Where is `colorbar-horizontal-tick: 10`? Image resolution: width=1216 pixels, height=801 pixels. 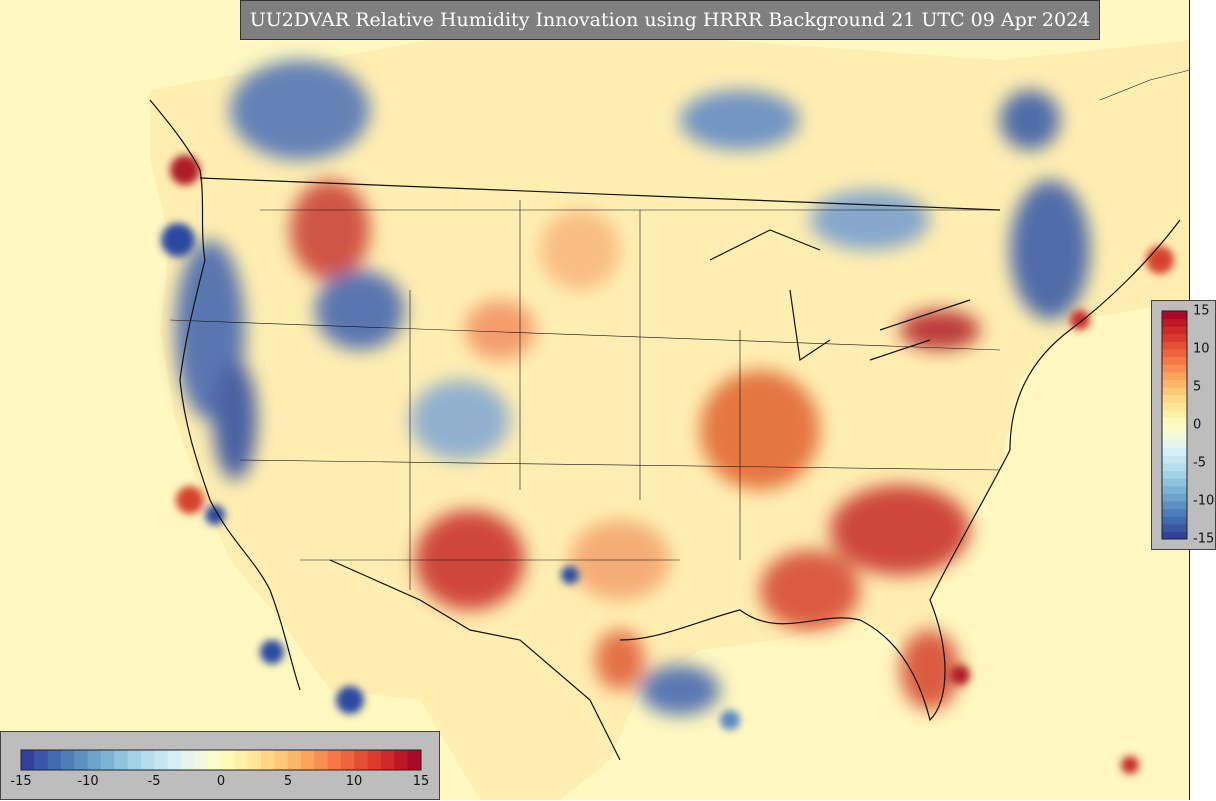
colorbar-horizontal-tick: 10 is located at coordinates (354, 781).